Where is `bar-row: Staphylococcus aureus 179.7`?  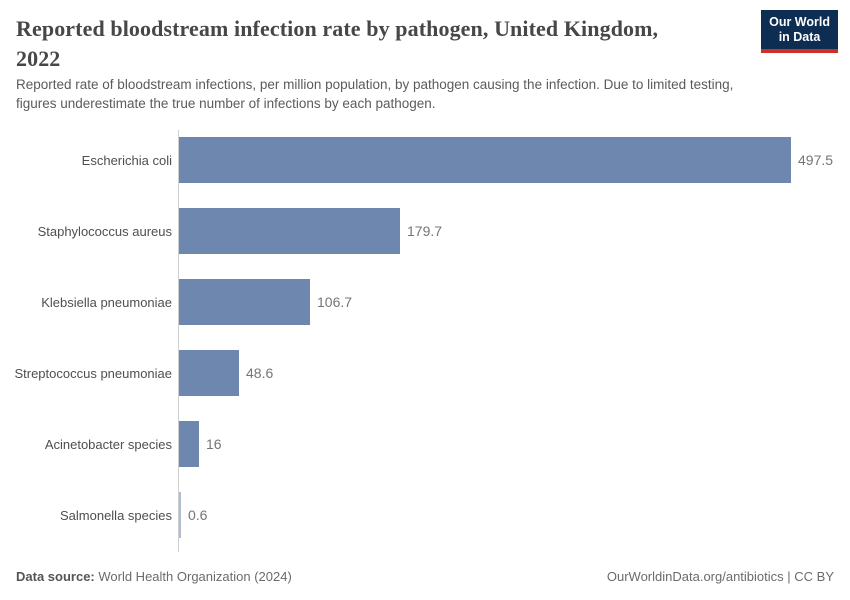 bar-row: Staphylococcus aureus 179.7 is located at coordinates (433, 231).